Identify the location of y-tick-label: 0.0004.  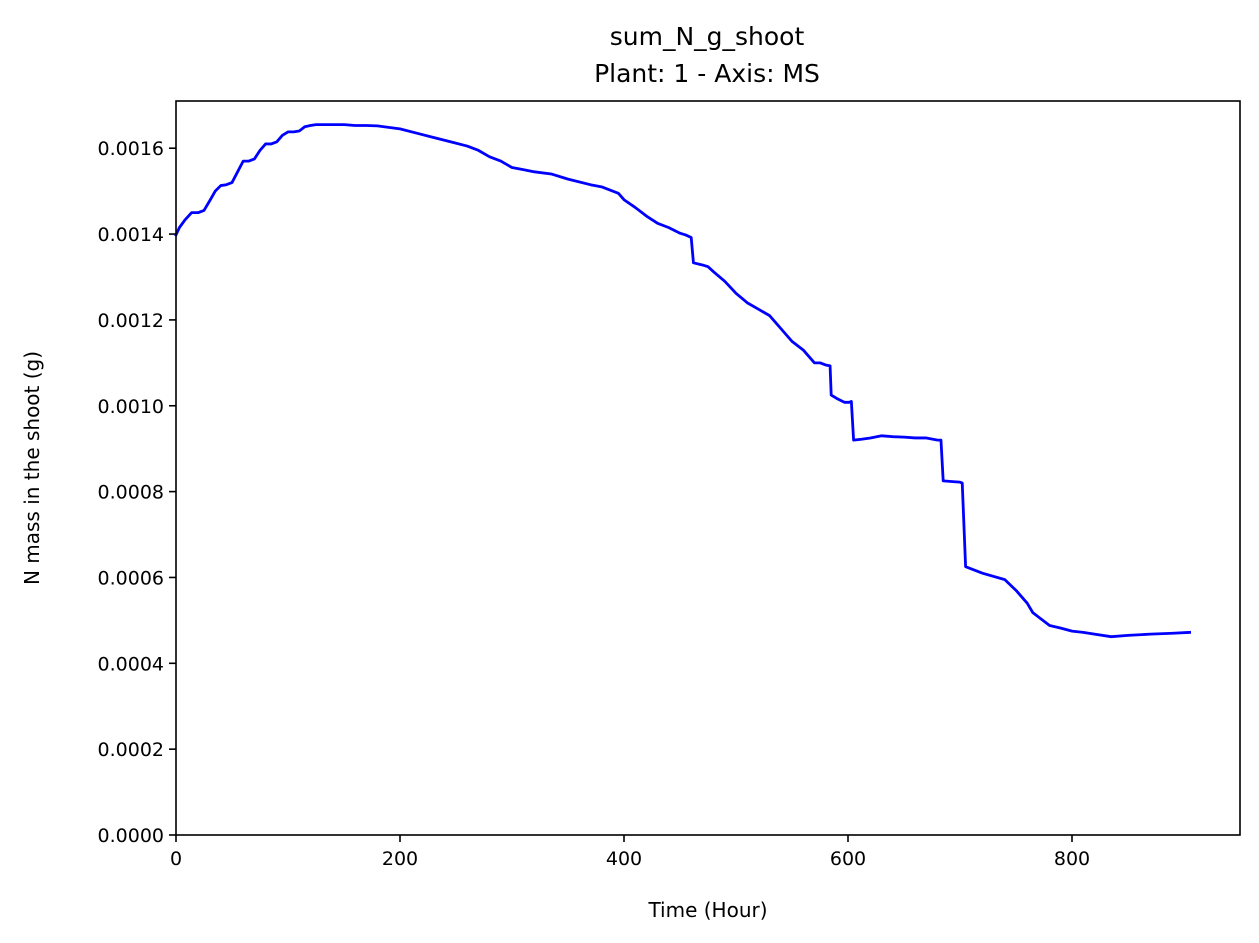
(131, 664).